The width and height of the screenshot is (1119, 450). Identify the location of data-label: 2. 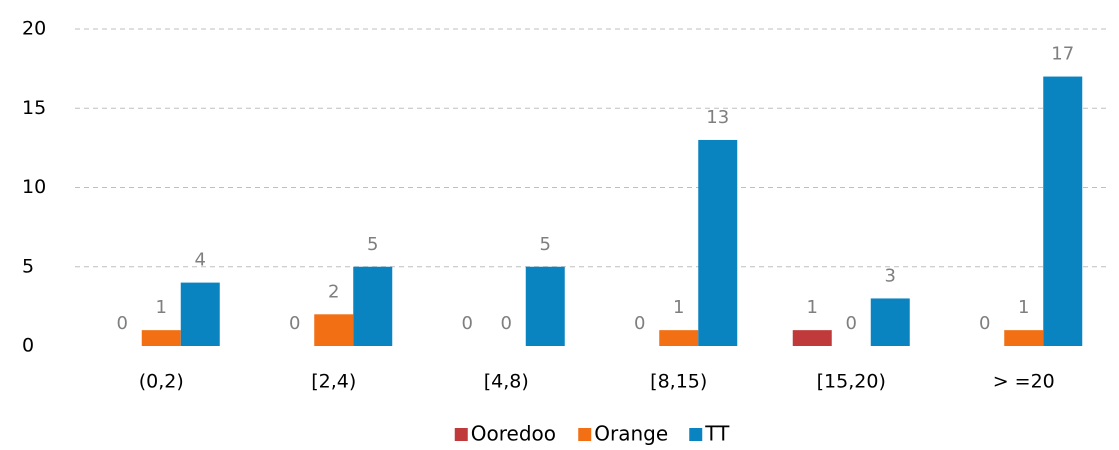
(333, 291).